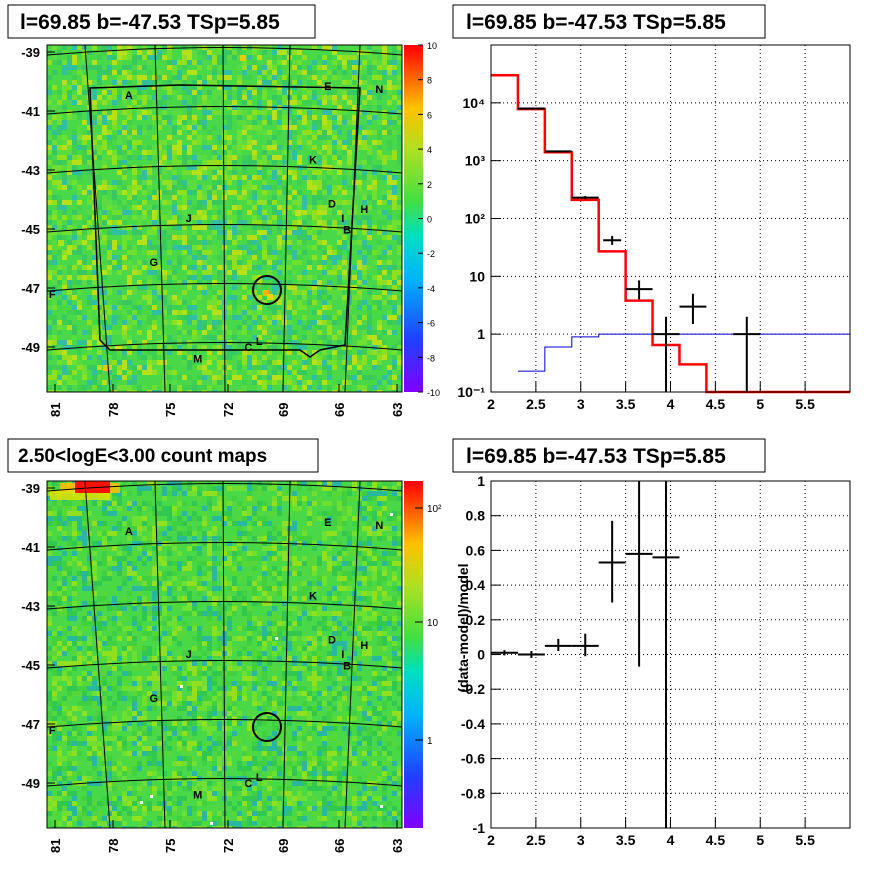 Image resolution: width=896 pixels, height=872 pixels. What do you see at coordinates (225, 221) in the screenshot?
I see `tl-roi-outline` at bounding box center [225, 221].